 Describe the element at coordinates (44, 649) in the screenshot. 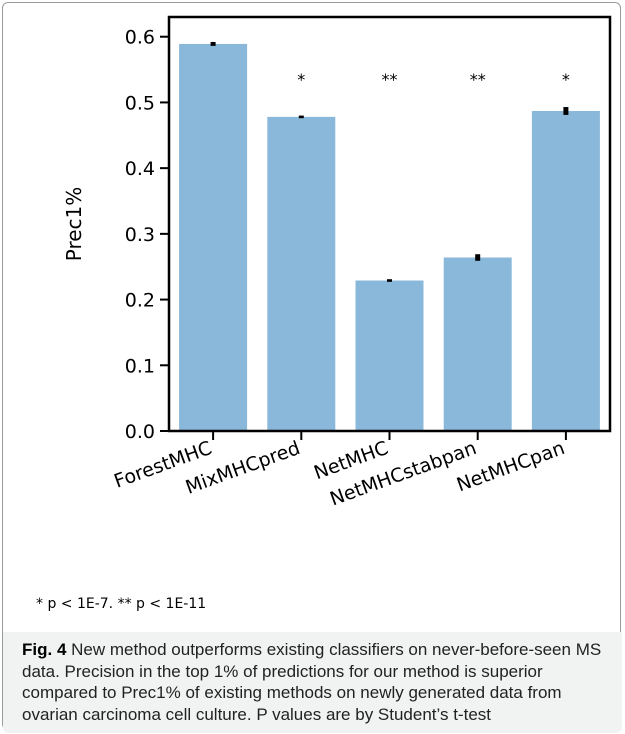

I see `figure-label: Fig. 4` at that location.